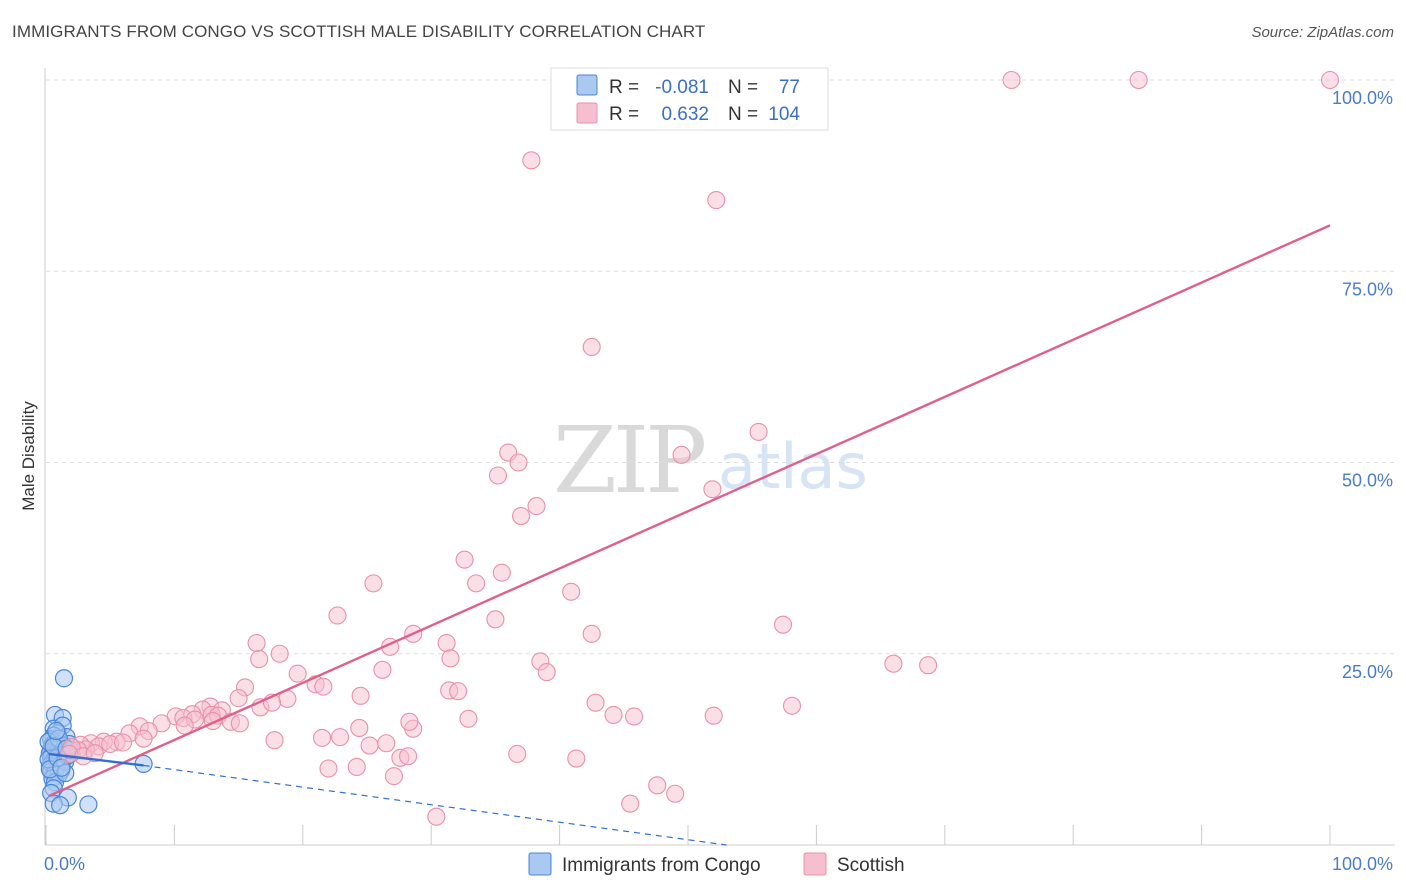 This screenshot has height=892, width=1406. I want to click on stats-legend-n-value-congo: 77, so click(789, 87).